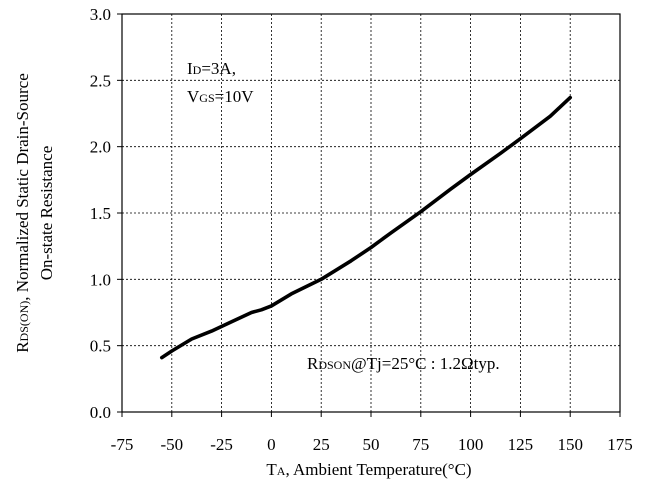  I want to click on x-tick-label: 175, so click(620, 444).